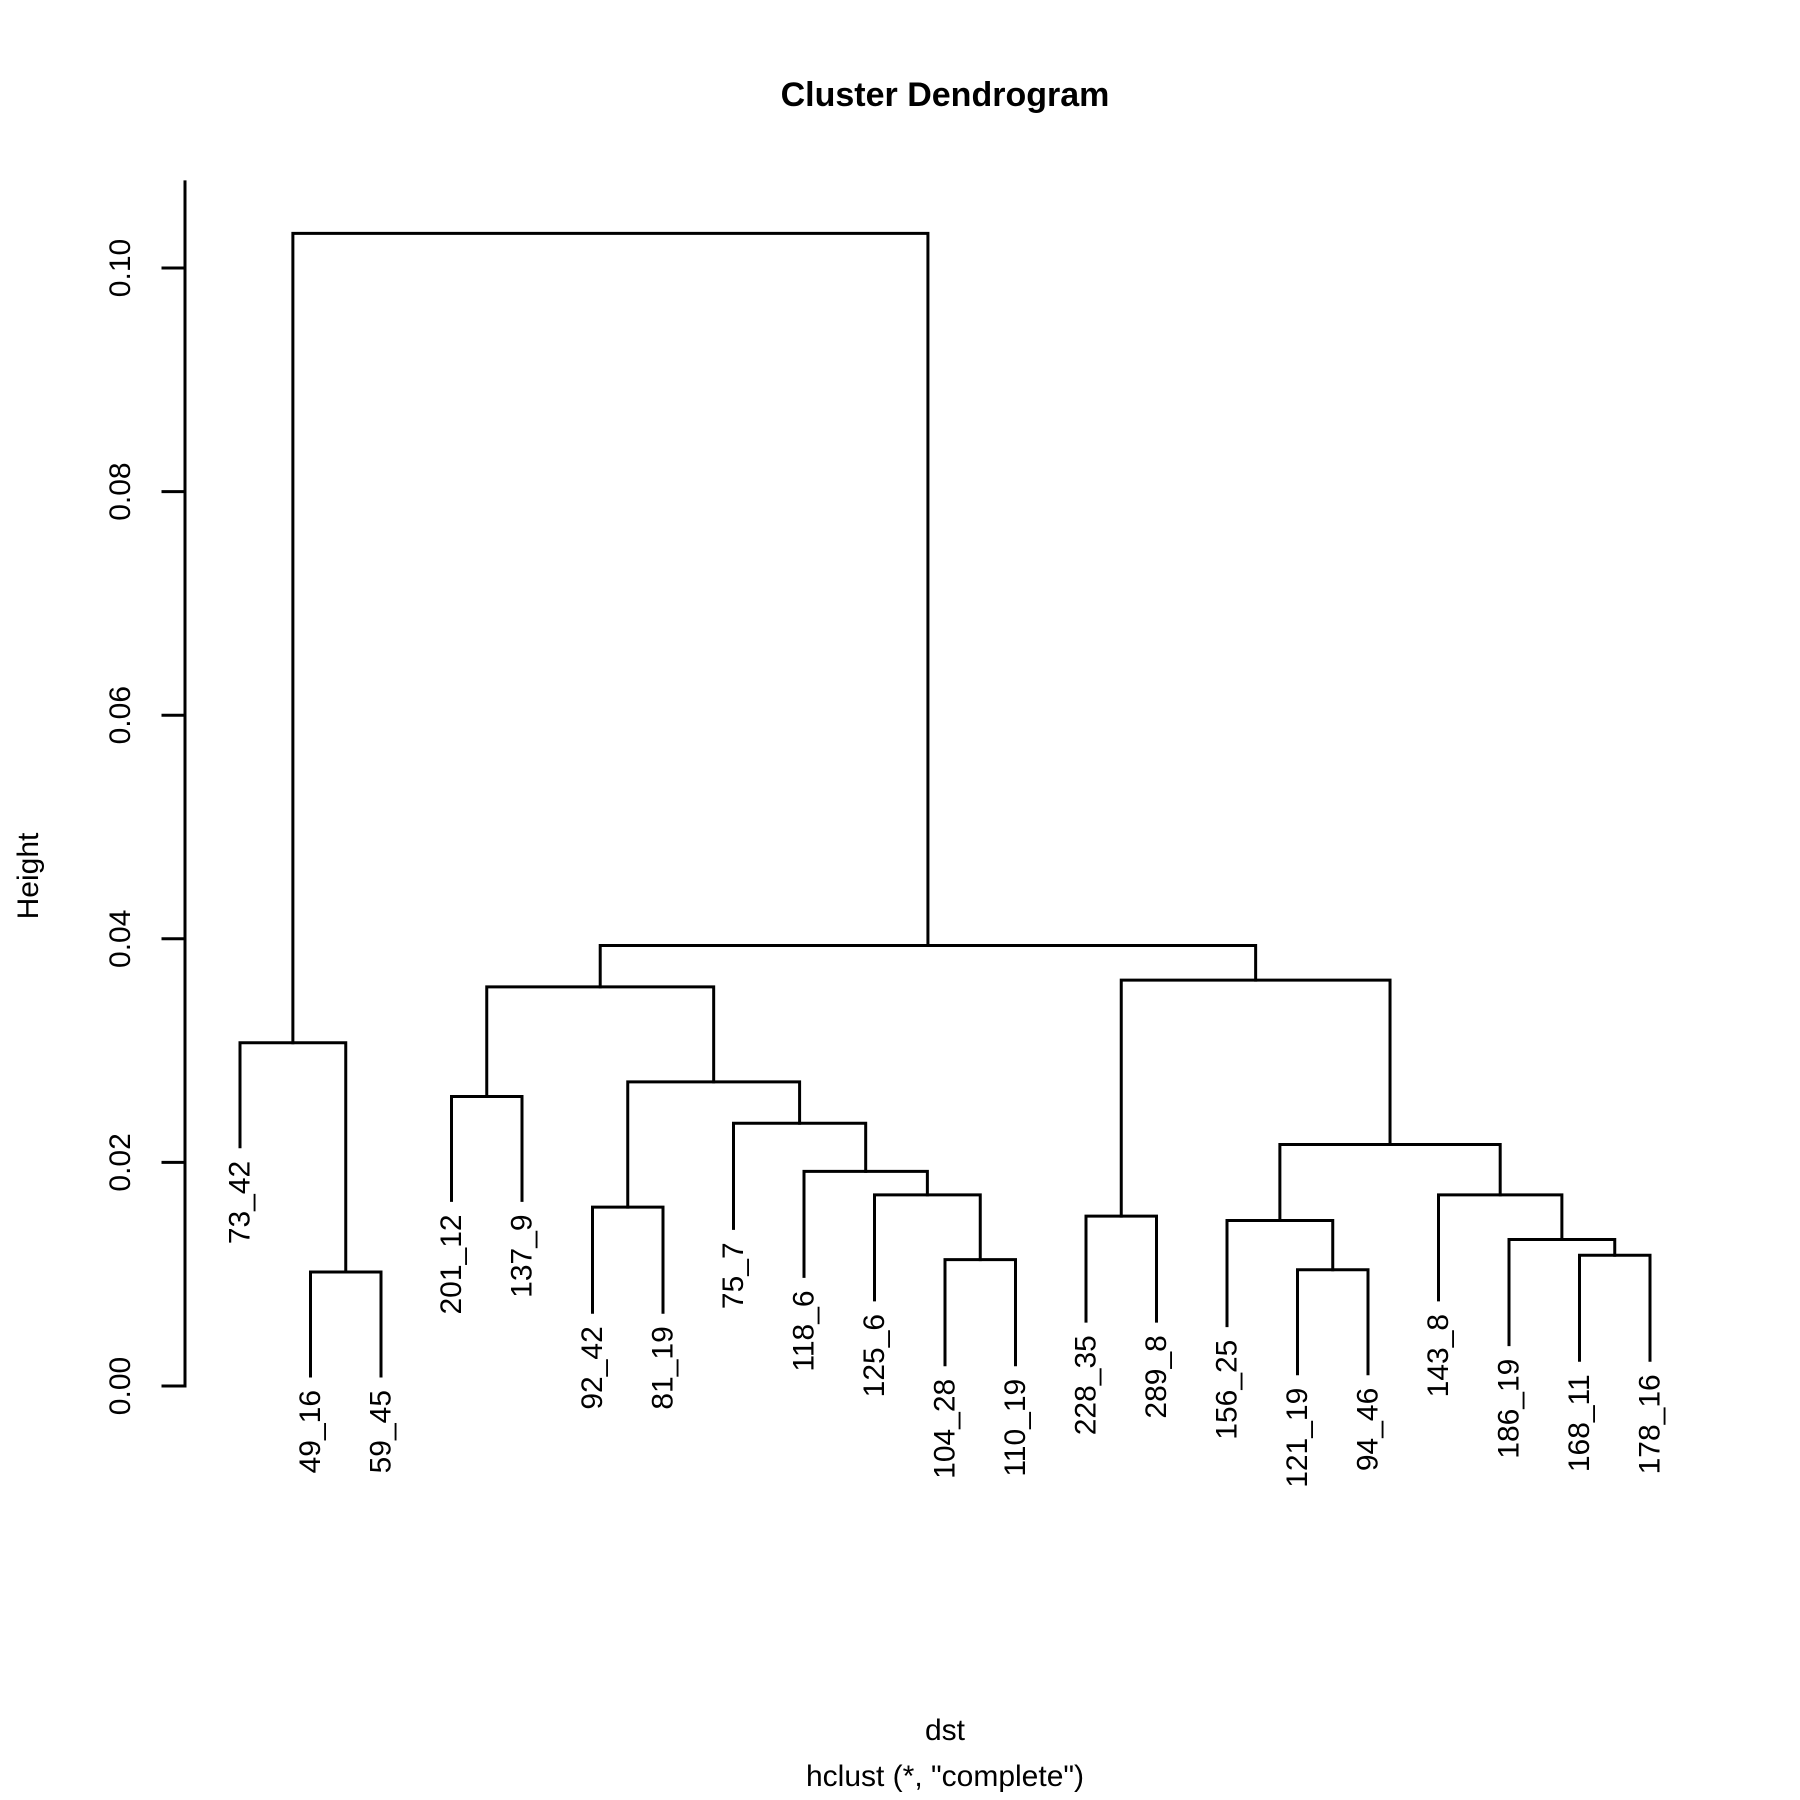 The image size is (1800, 1800). Describe the element at coordinates (945, 1429) in the screenshot. I see `leaf-label: 104_28` at that location.